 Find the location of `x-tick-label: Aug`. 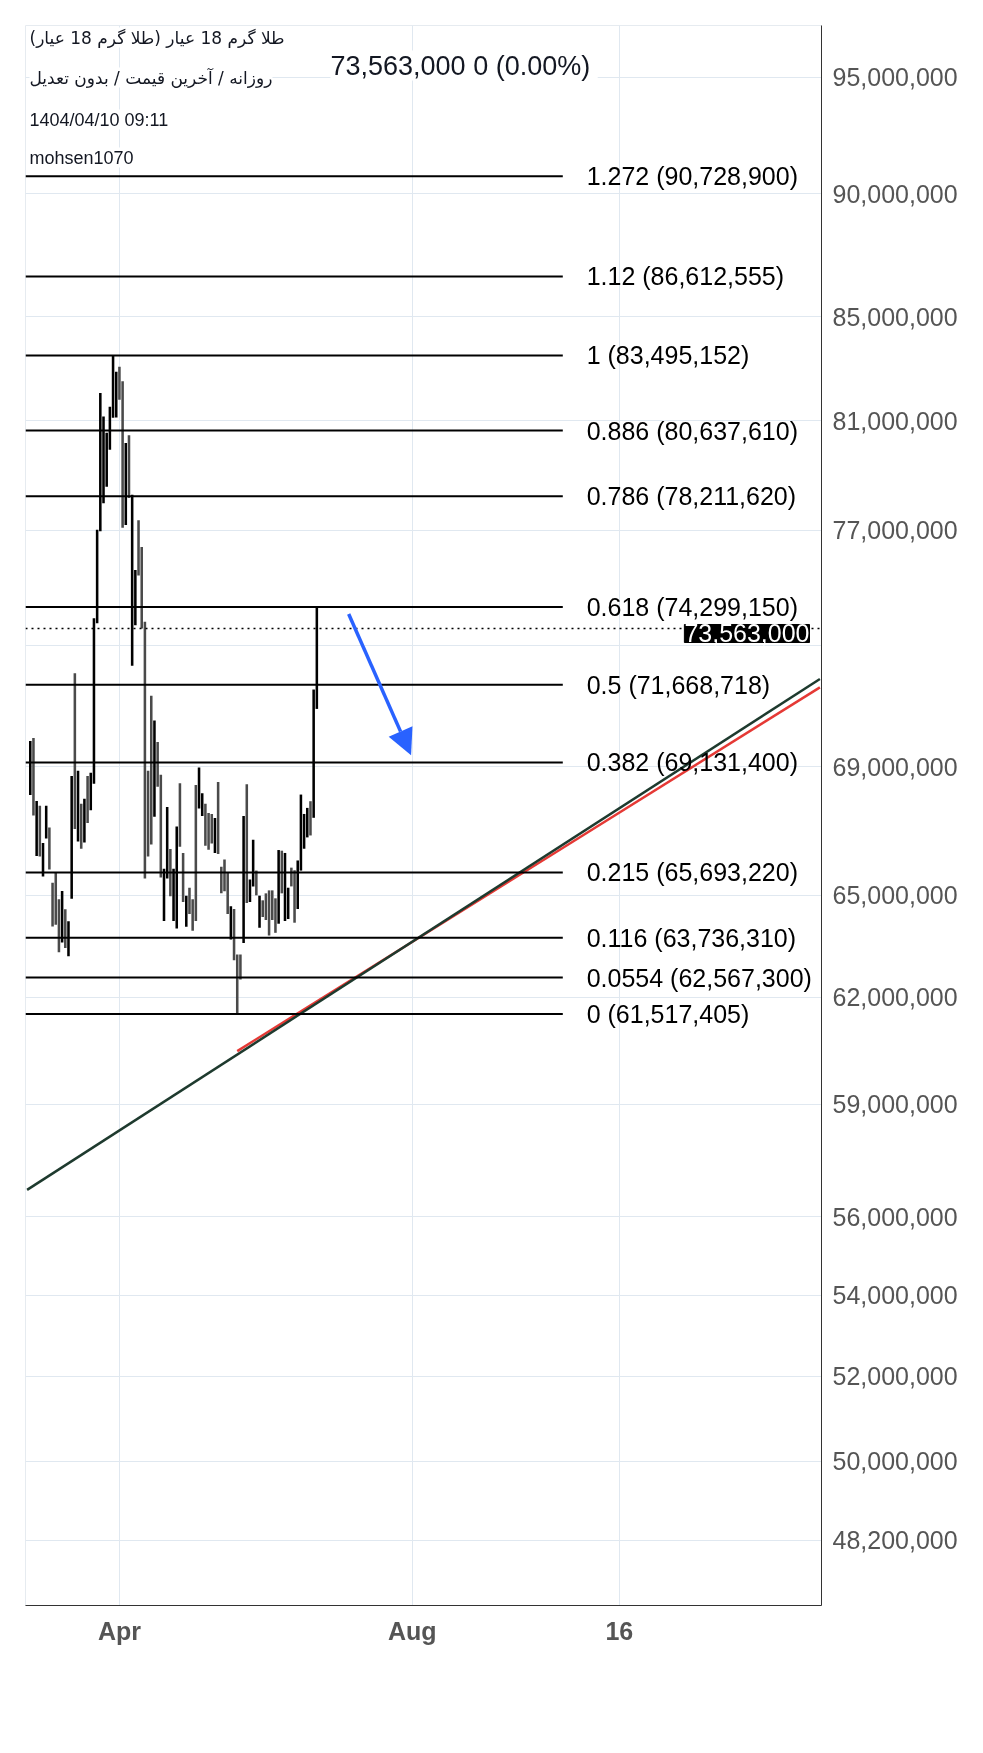

x-tick-label: Aug is located at coordinates (412, 1630).